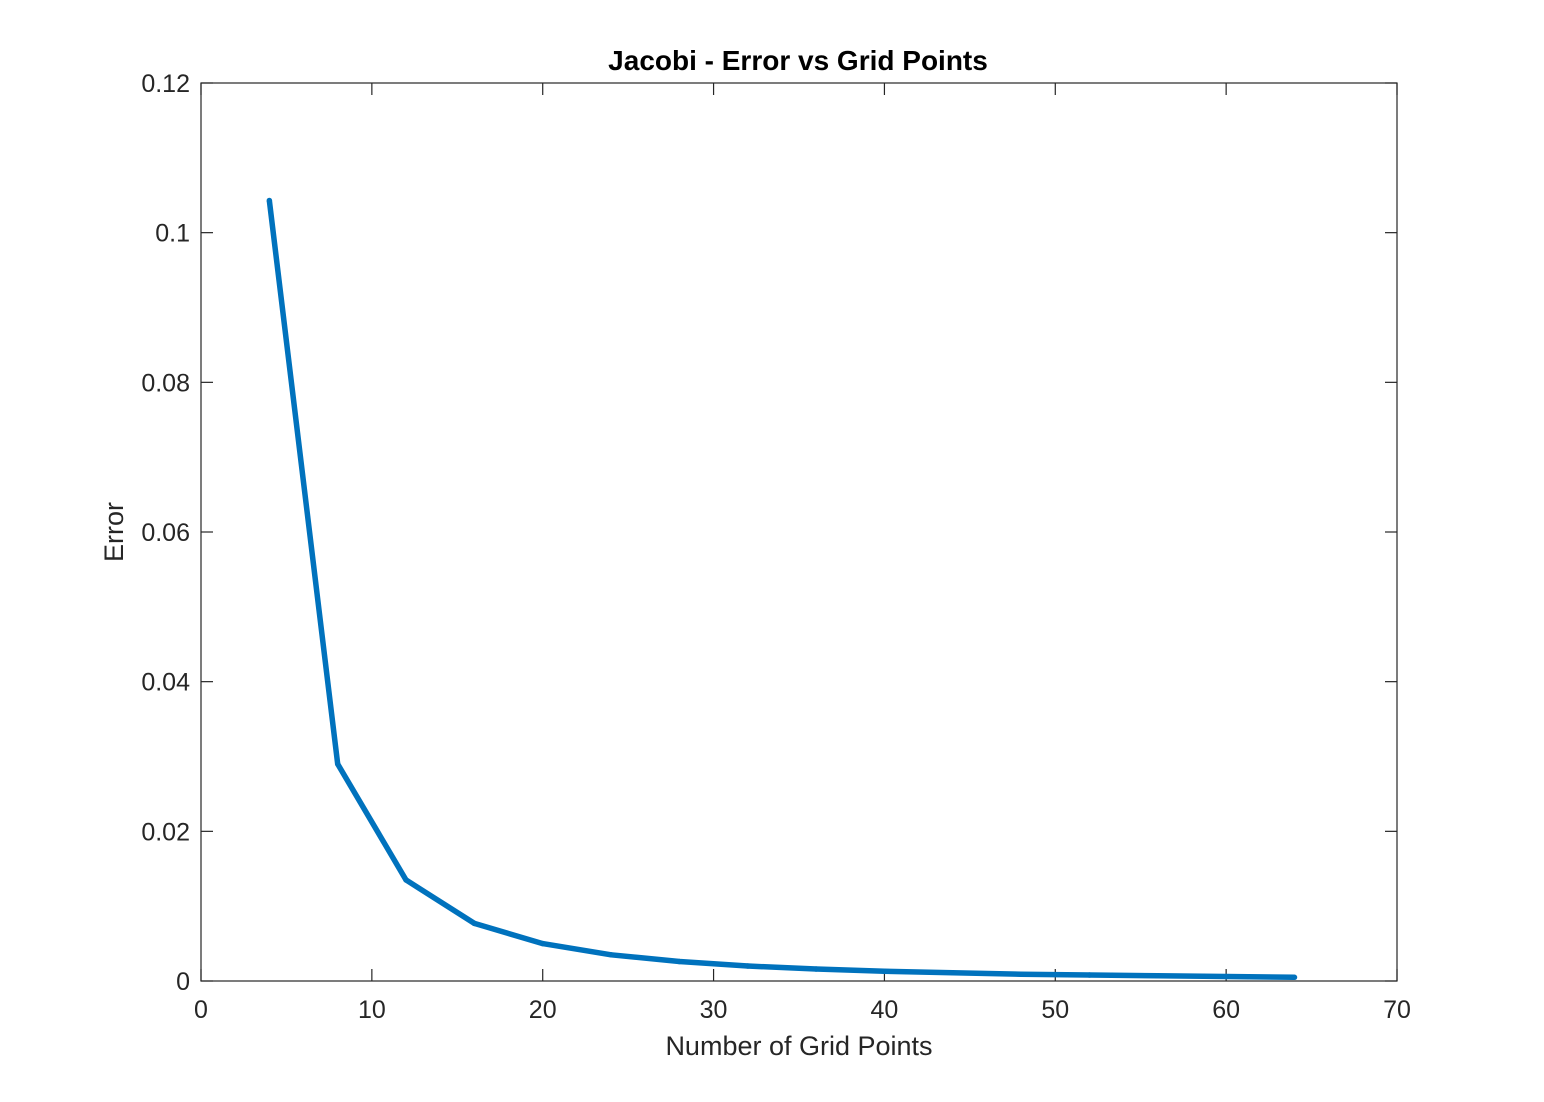  I want to click on x-axis-label: Number of Grid Points, so click(798, 1046).